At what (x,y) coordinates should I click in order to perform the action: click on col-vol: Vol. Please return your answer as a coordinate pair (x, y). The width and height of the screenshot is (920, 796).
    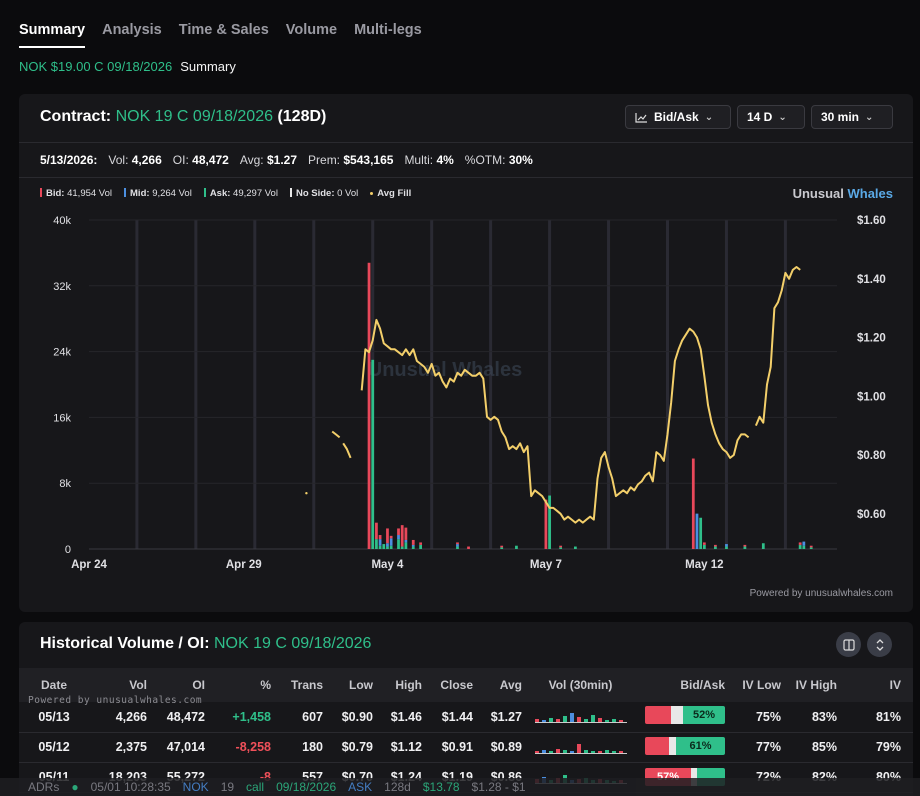
    Looking at the image, I should click on (138, 685).